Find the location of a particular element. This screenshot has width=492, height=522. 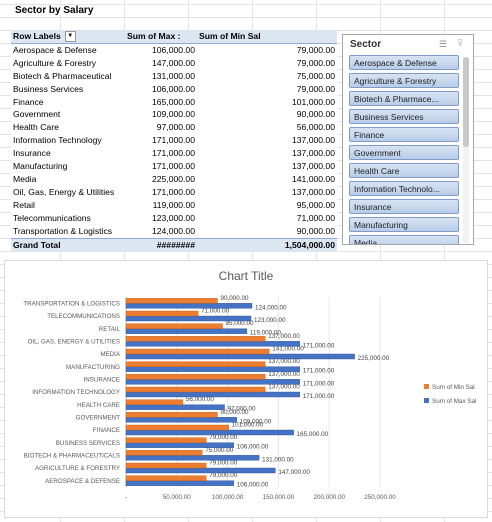

pivot-row-max: 131,000.00 is located at coordinates (173, 75).